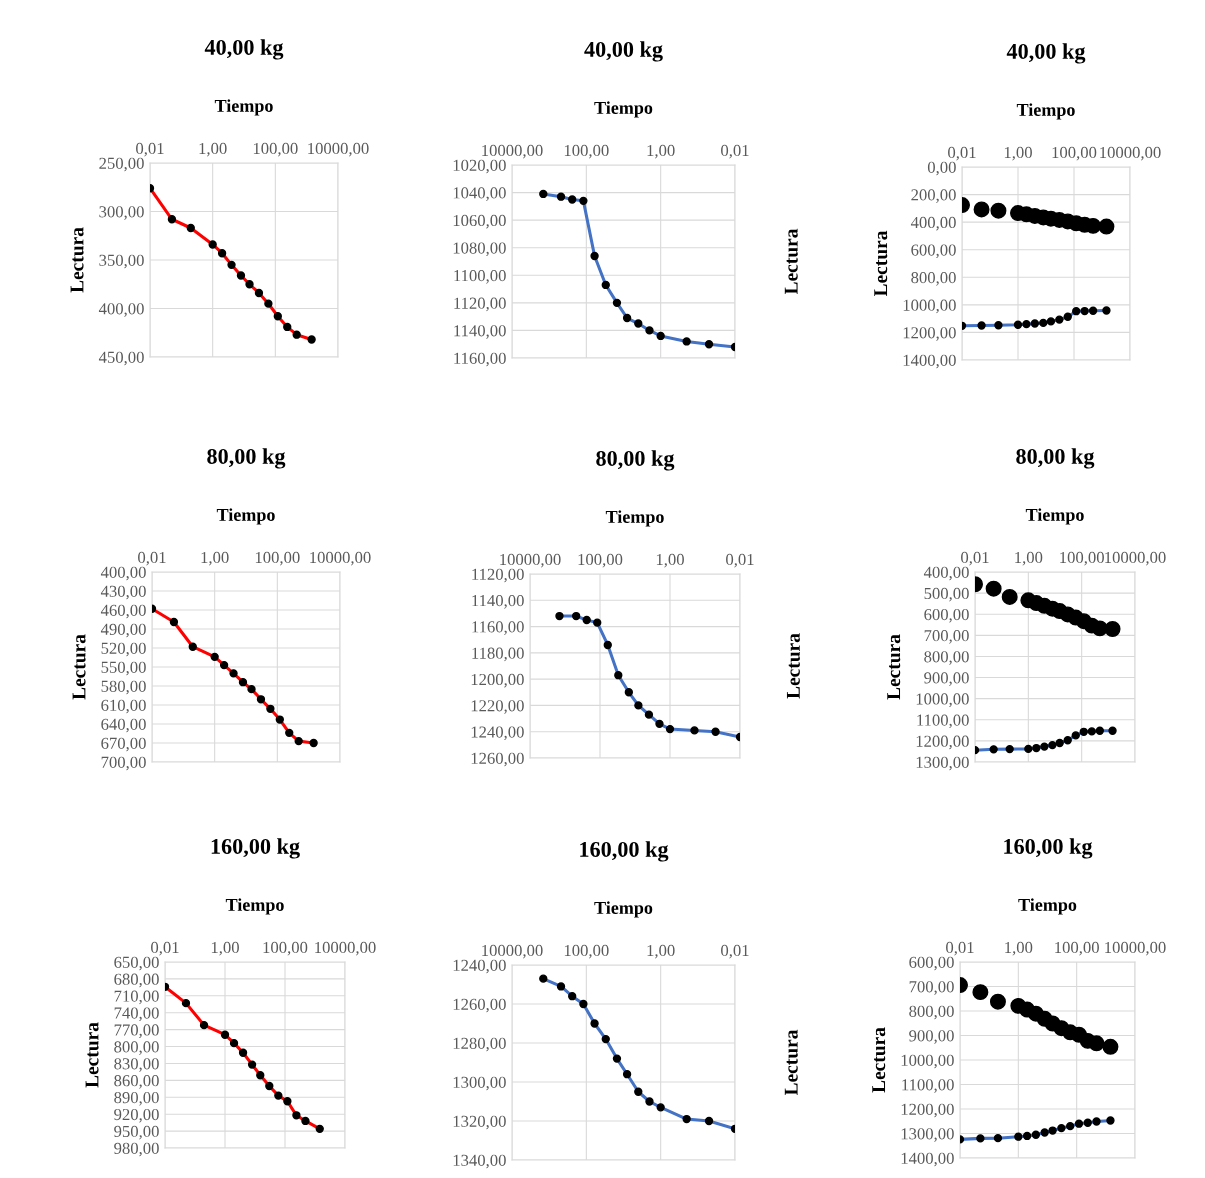 The height and width of the screenshot is (1178, 1205). What do you see at coordinates (121, 164) in the screenshot?
I see `y-tick-label: 250,00` at bounding box center [121, 164].